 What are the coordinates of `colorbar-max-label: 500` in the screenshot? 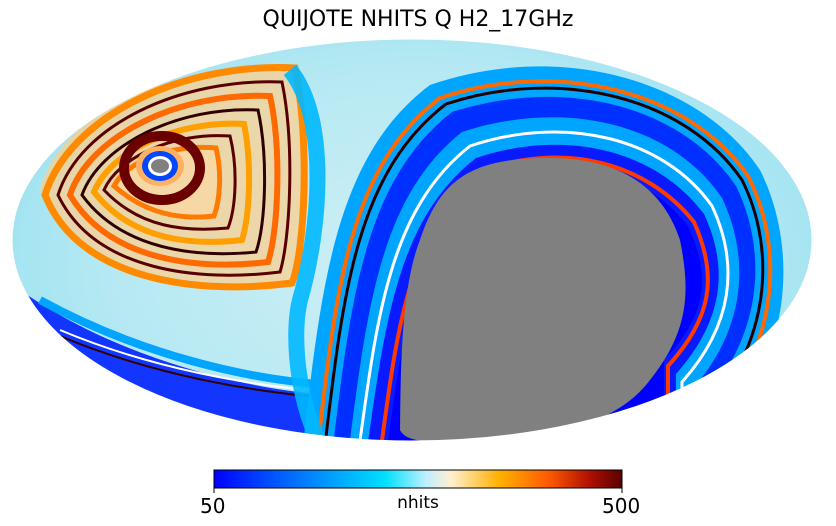 It's located at (621, 506).